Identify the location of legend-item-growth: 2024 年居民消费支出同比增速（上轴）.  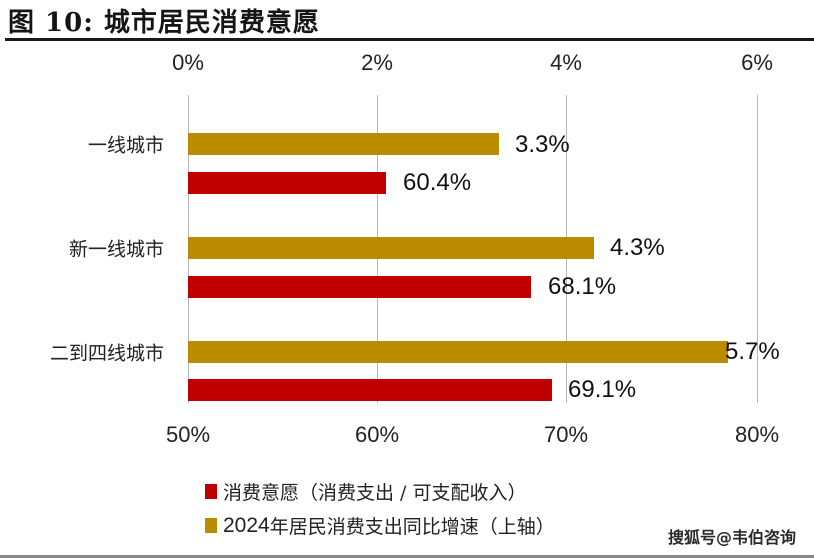
(380, 525).